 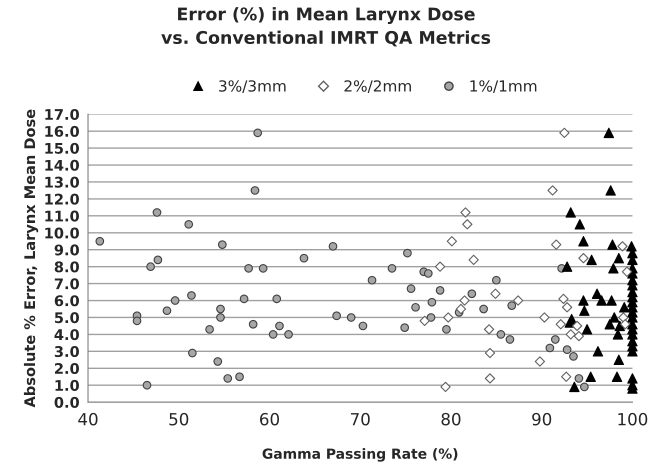 What do you see at coordinates (503, 86) in the screenshot?
I see `legend-label: 1%/1mm` at bounding box center [503, 86].